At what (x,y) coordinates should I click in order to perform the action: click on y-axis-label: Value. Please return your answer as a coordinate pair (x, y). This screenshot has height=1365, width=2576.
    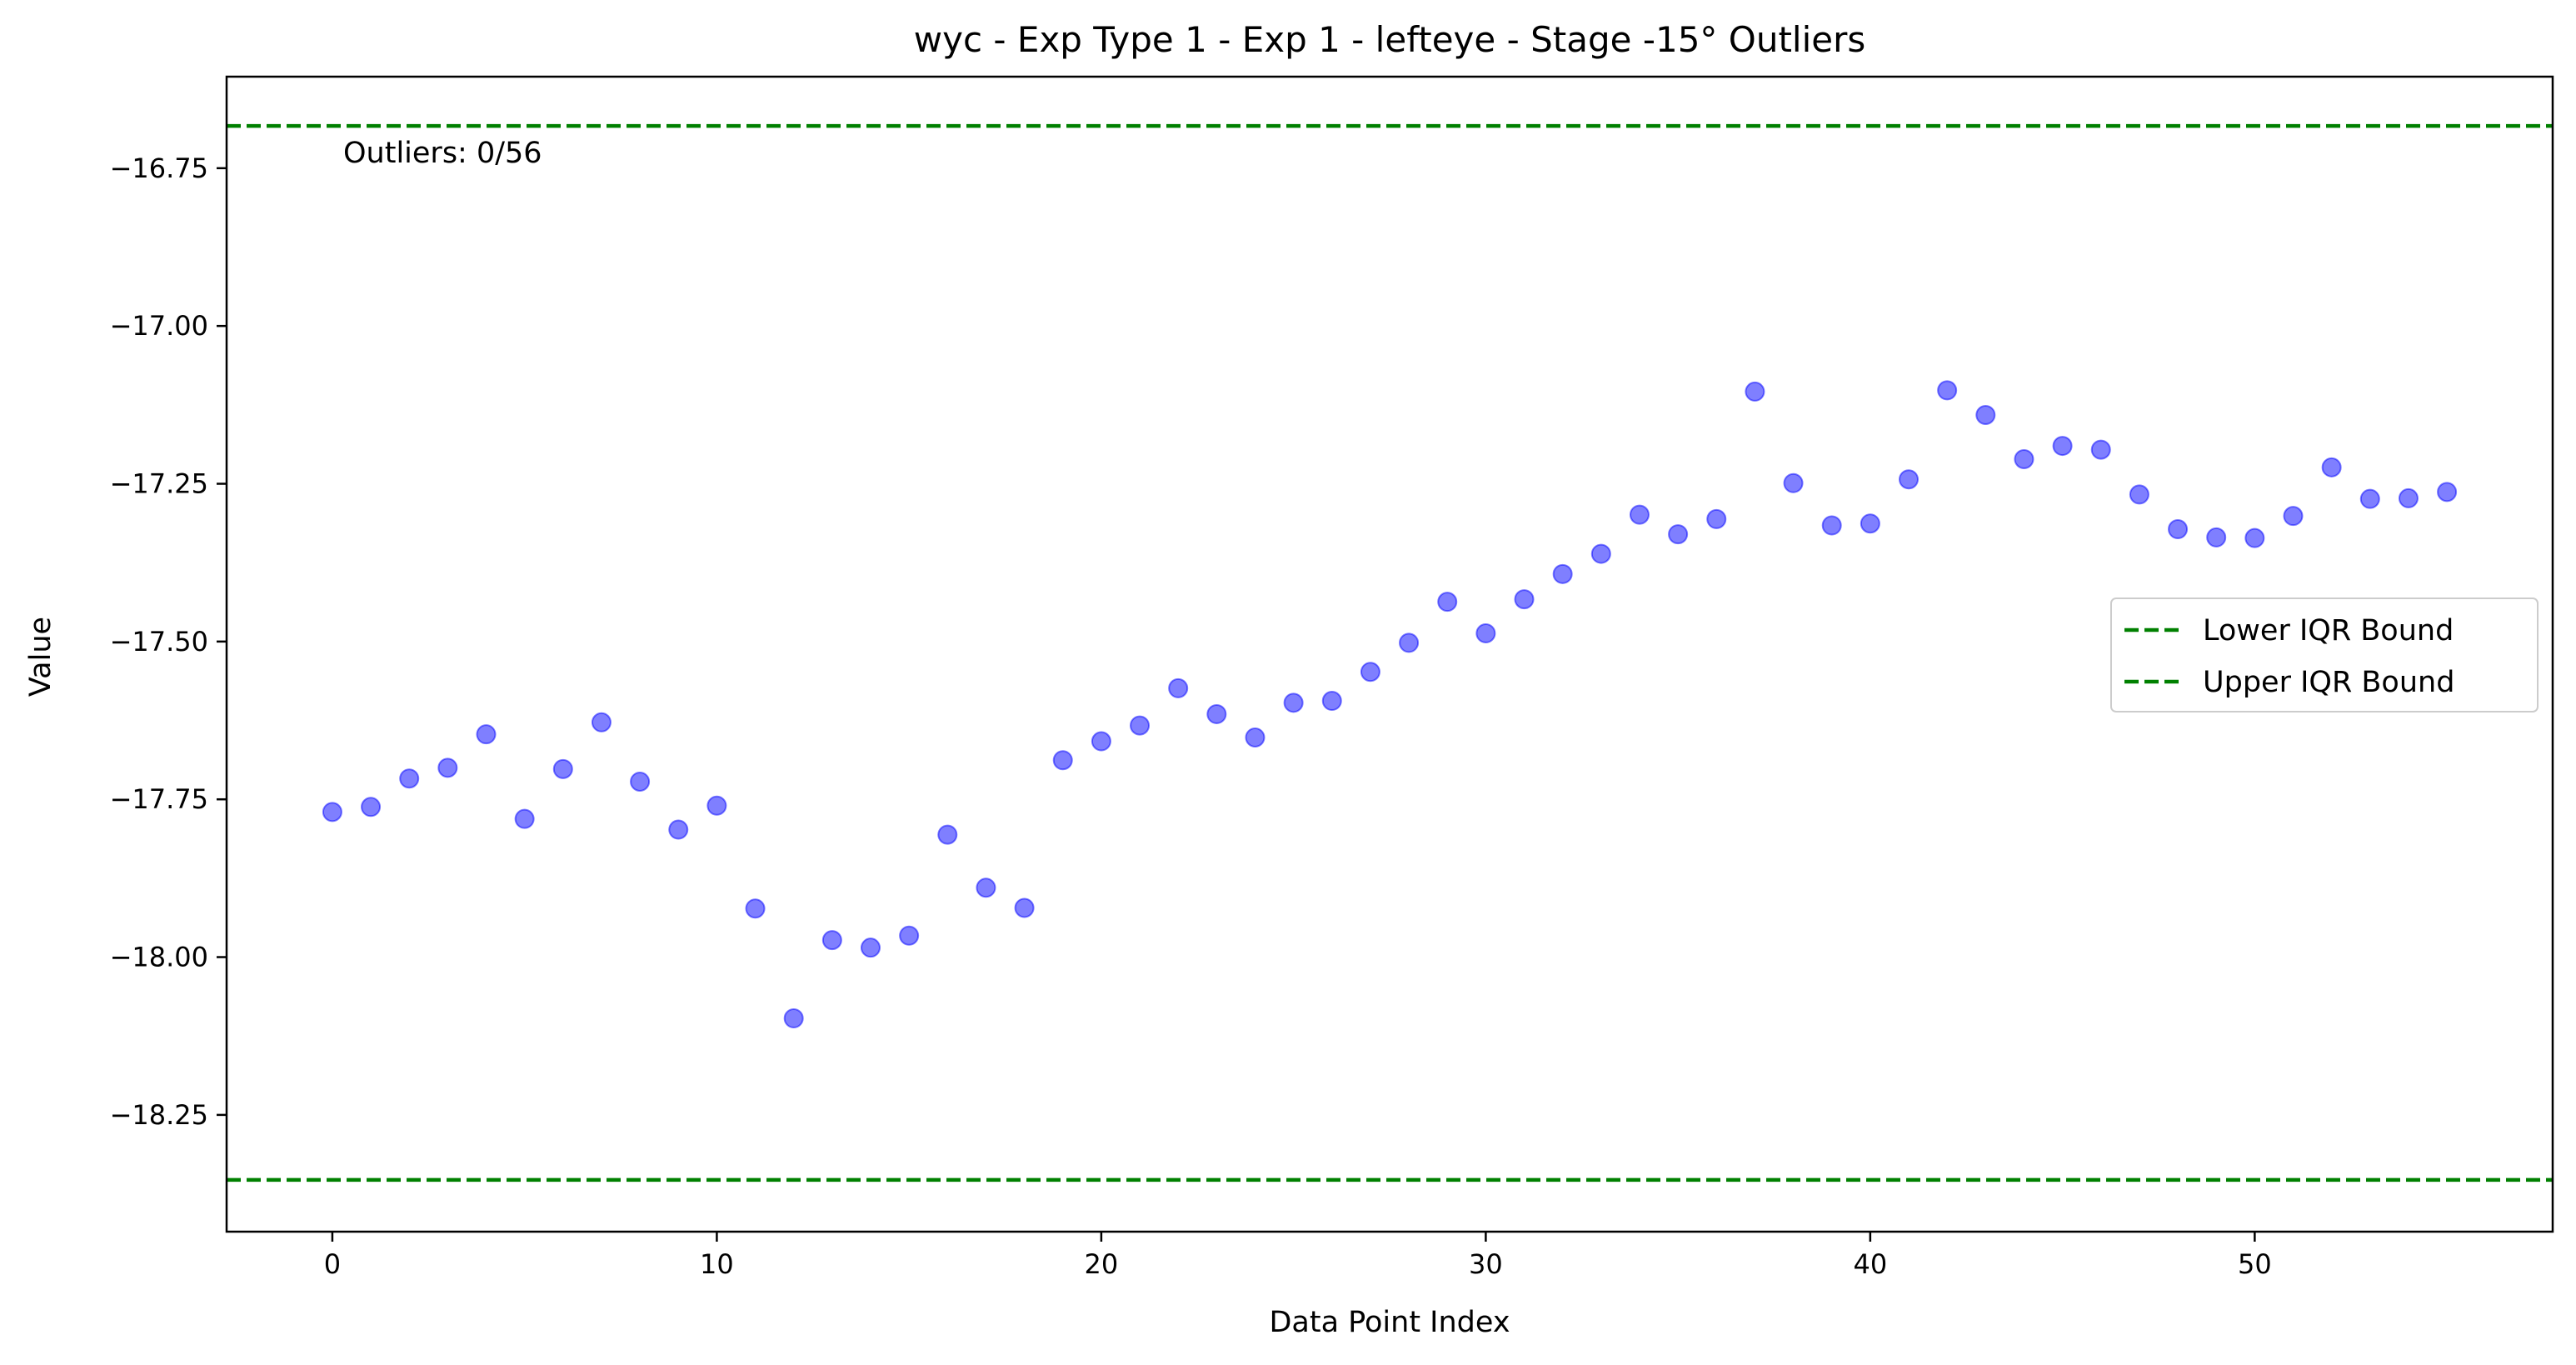
    Looking at the image, I should click on (40, 657).